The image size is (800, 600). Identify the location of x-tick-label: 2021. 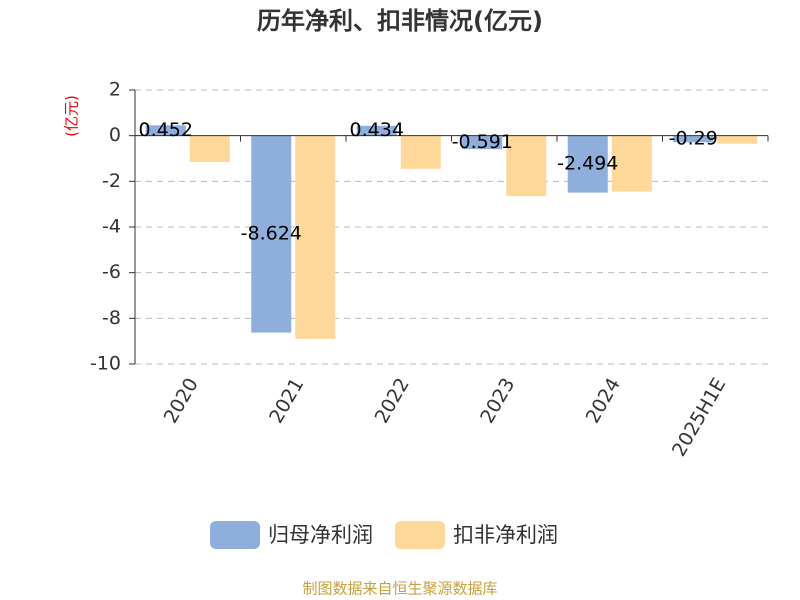
(286, 400).